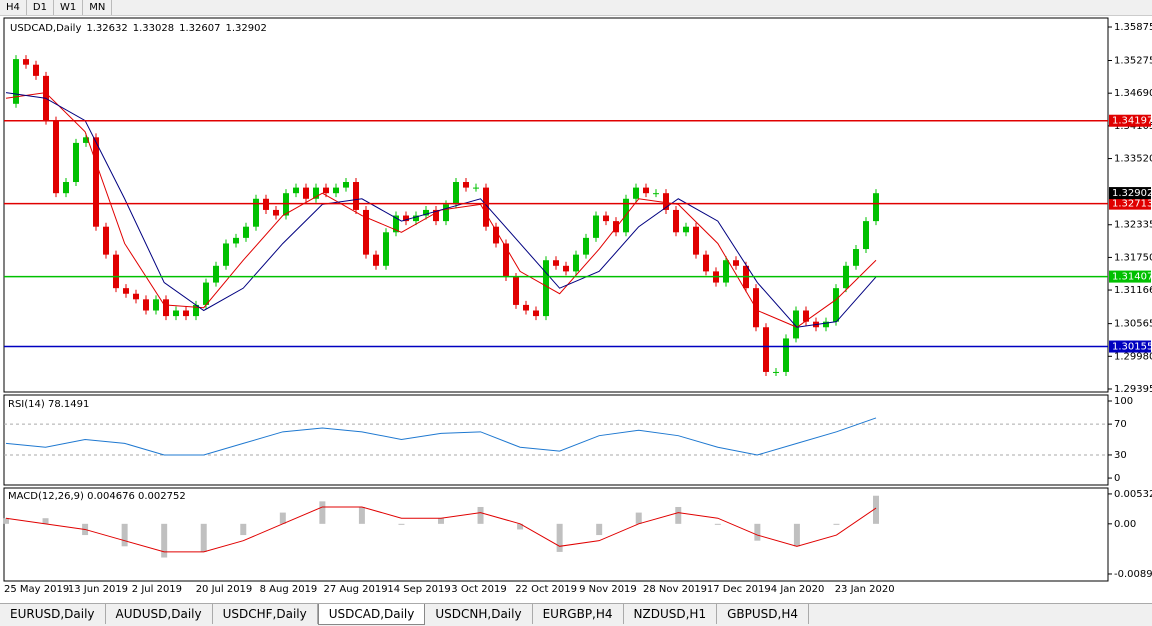  I want to click on x-tick-label: 25 May 2019, so click(36, 589).